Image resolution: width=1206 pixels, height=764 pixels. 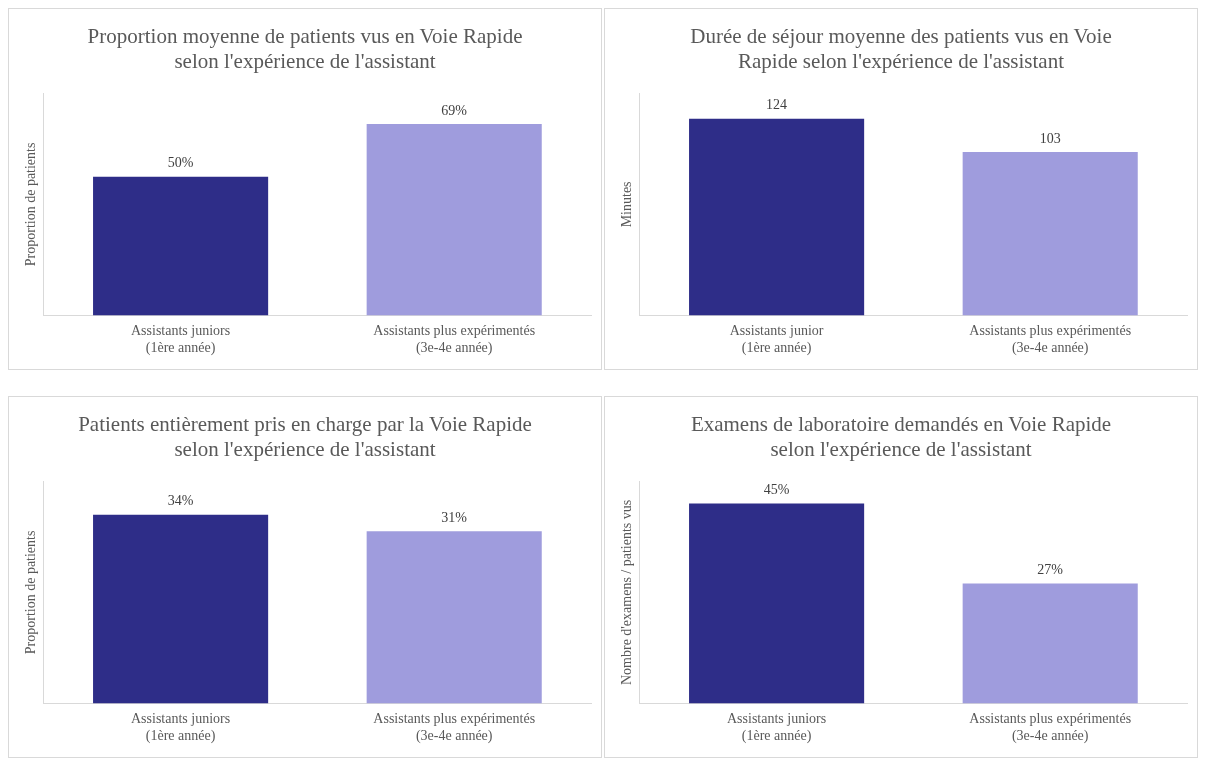 What do you see at coordinates (776, 490) in the screenshot?
I see `data-label: 45%` at bounding box center [776, 490].